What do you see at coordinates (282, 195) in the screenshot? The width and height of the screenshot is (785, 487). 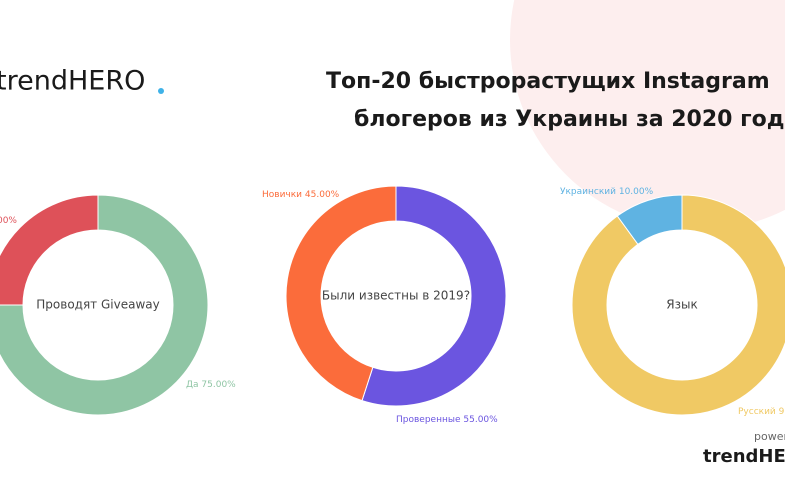 I see `slice-category: Новички` at bounding box center [282, 195].